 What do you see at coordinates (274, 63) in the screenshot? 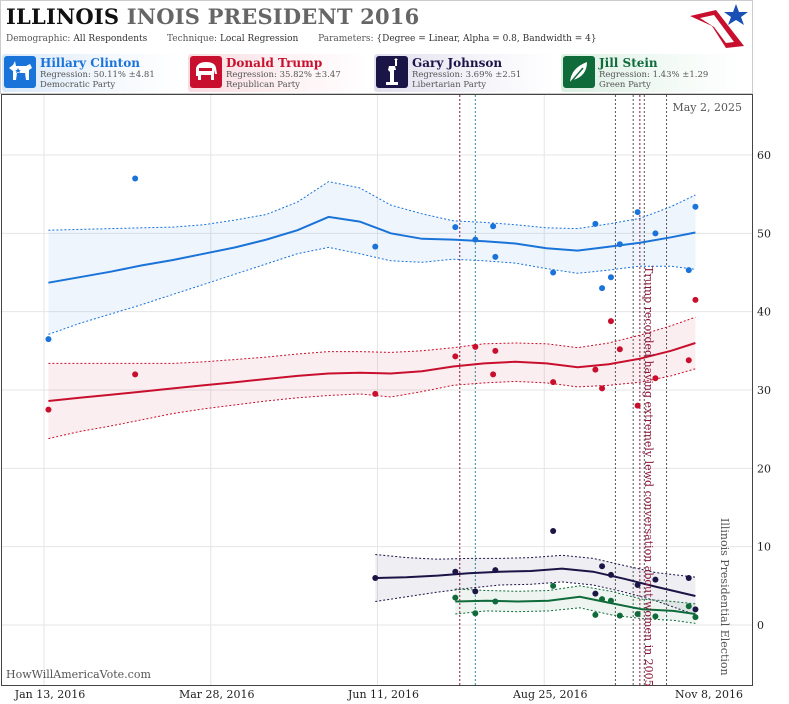
I see `candidate-name: Donald Trump` at bounding box center [274, 63].